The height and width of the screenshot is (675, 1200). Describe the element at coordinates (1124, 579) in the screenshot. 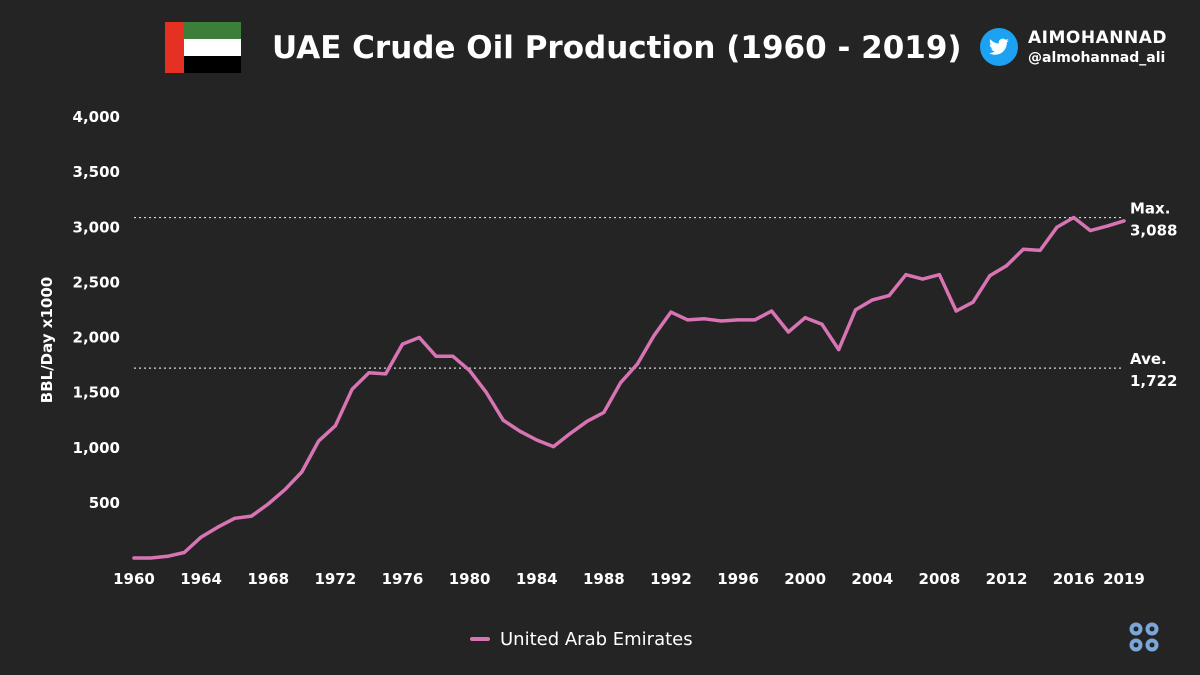

I see `x-tick-label: 2019` at that location.